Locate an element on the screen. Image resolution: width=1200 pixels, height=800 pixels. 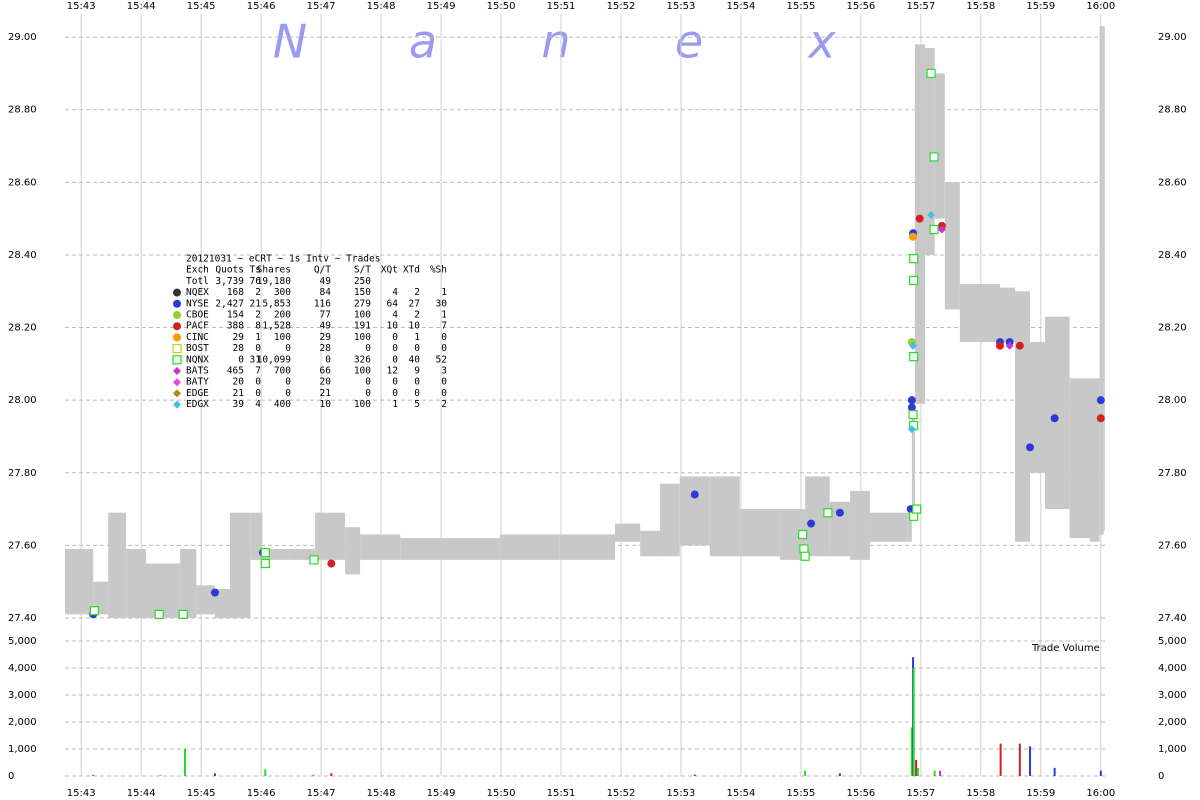
y-tick-label: 4,000 is located at coordinates (1172, 668).